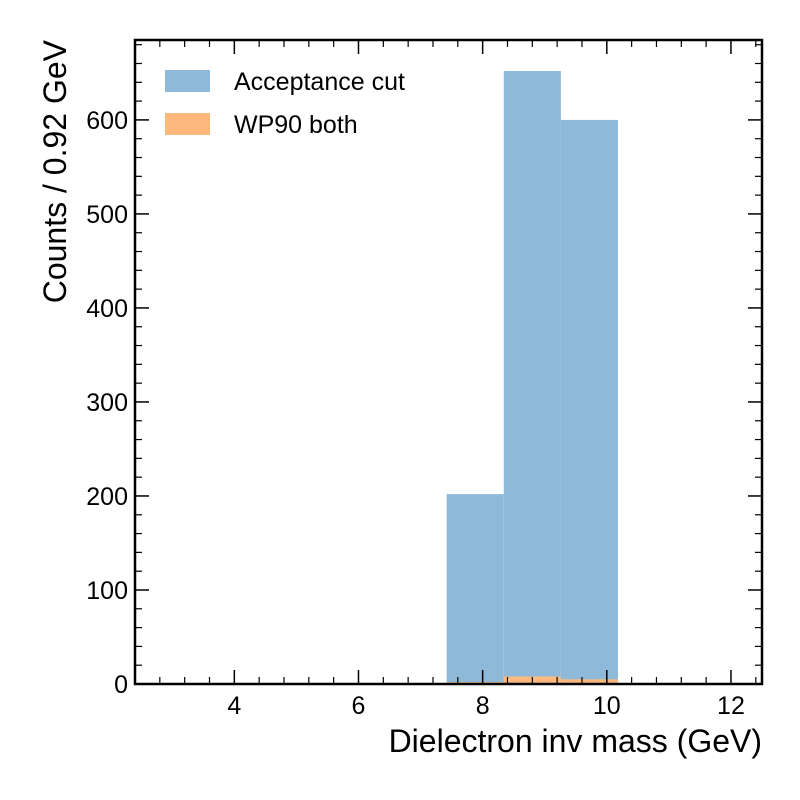 The height and width of the screenshot is (800, 800). Describe the element at coordinates (285, 103) in the screenshot. I see `legend: Acceptance cut WP90 both` at that location.